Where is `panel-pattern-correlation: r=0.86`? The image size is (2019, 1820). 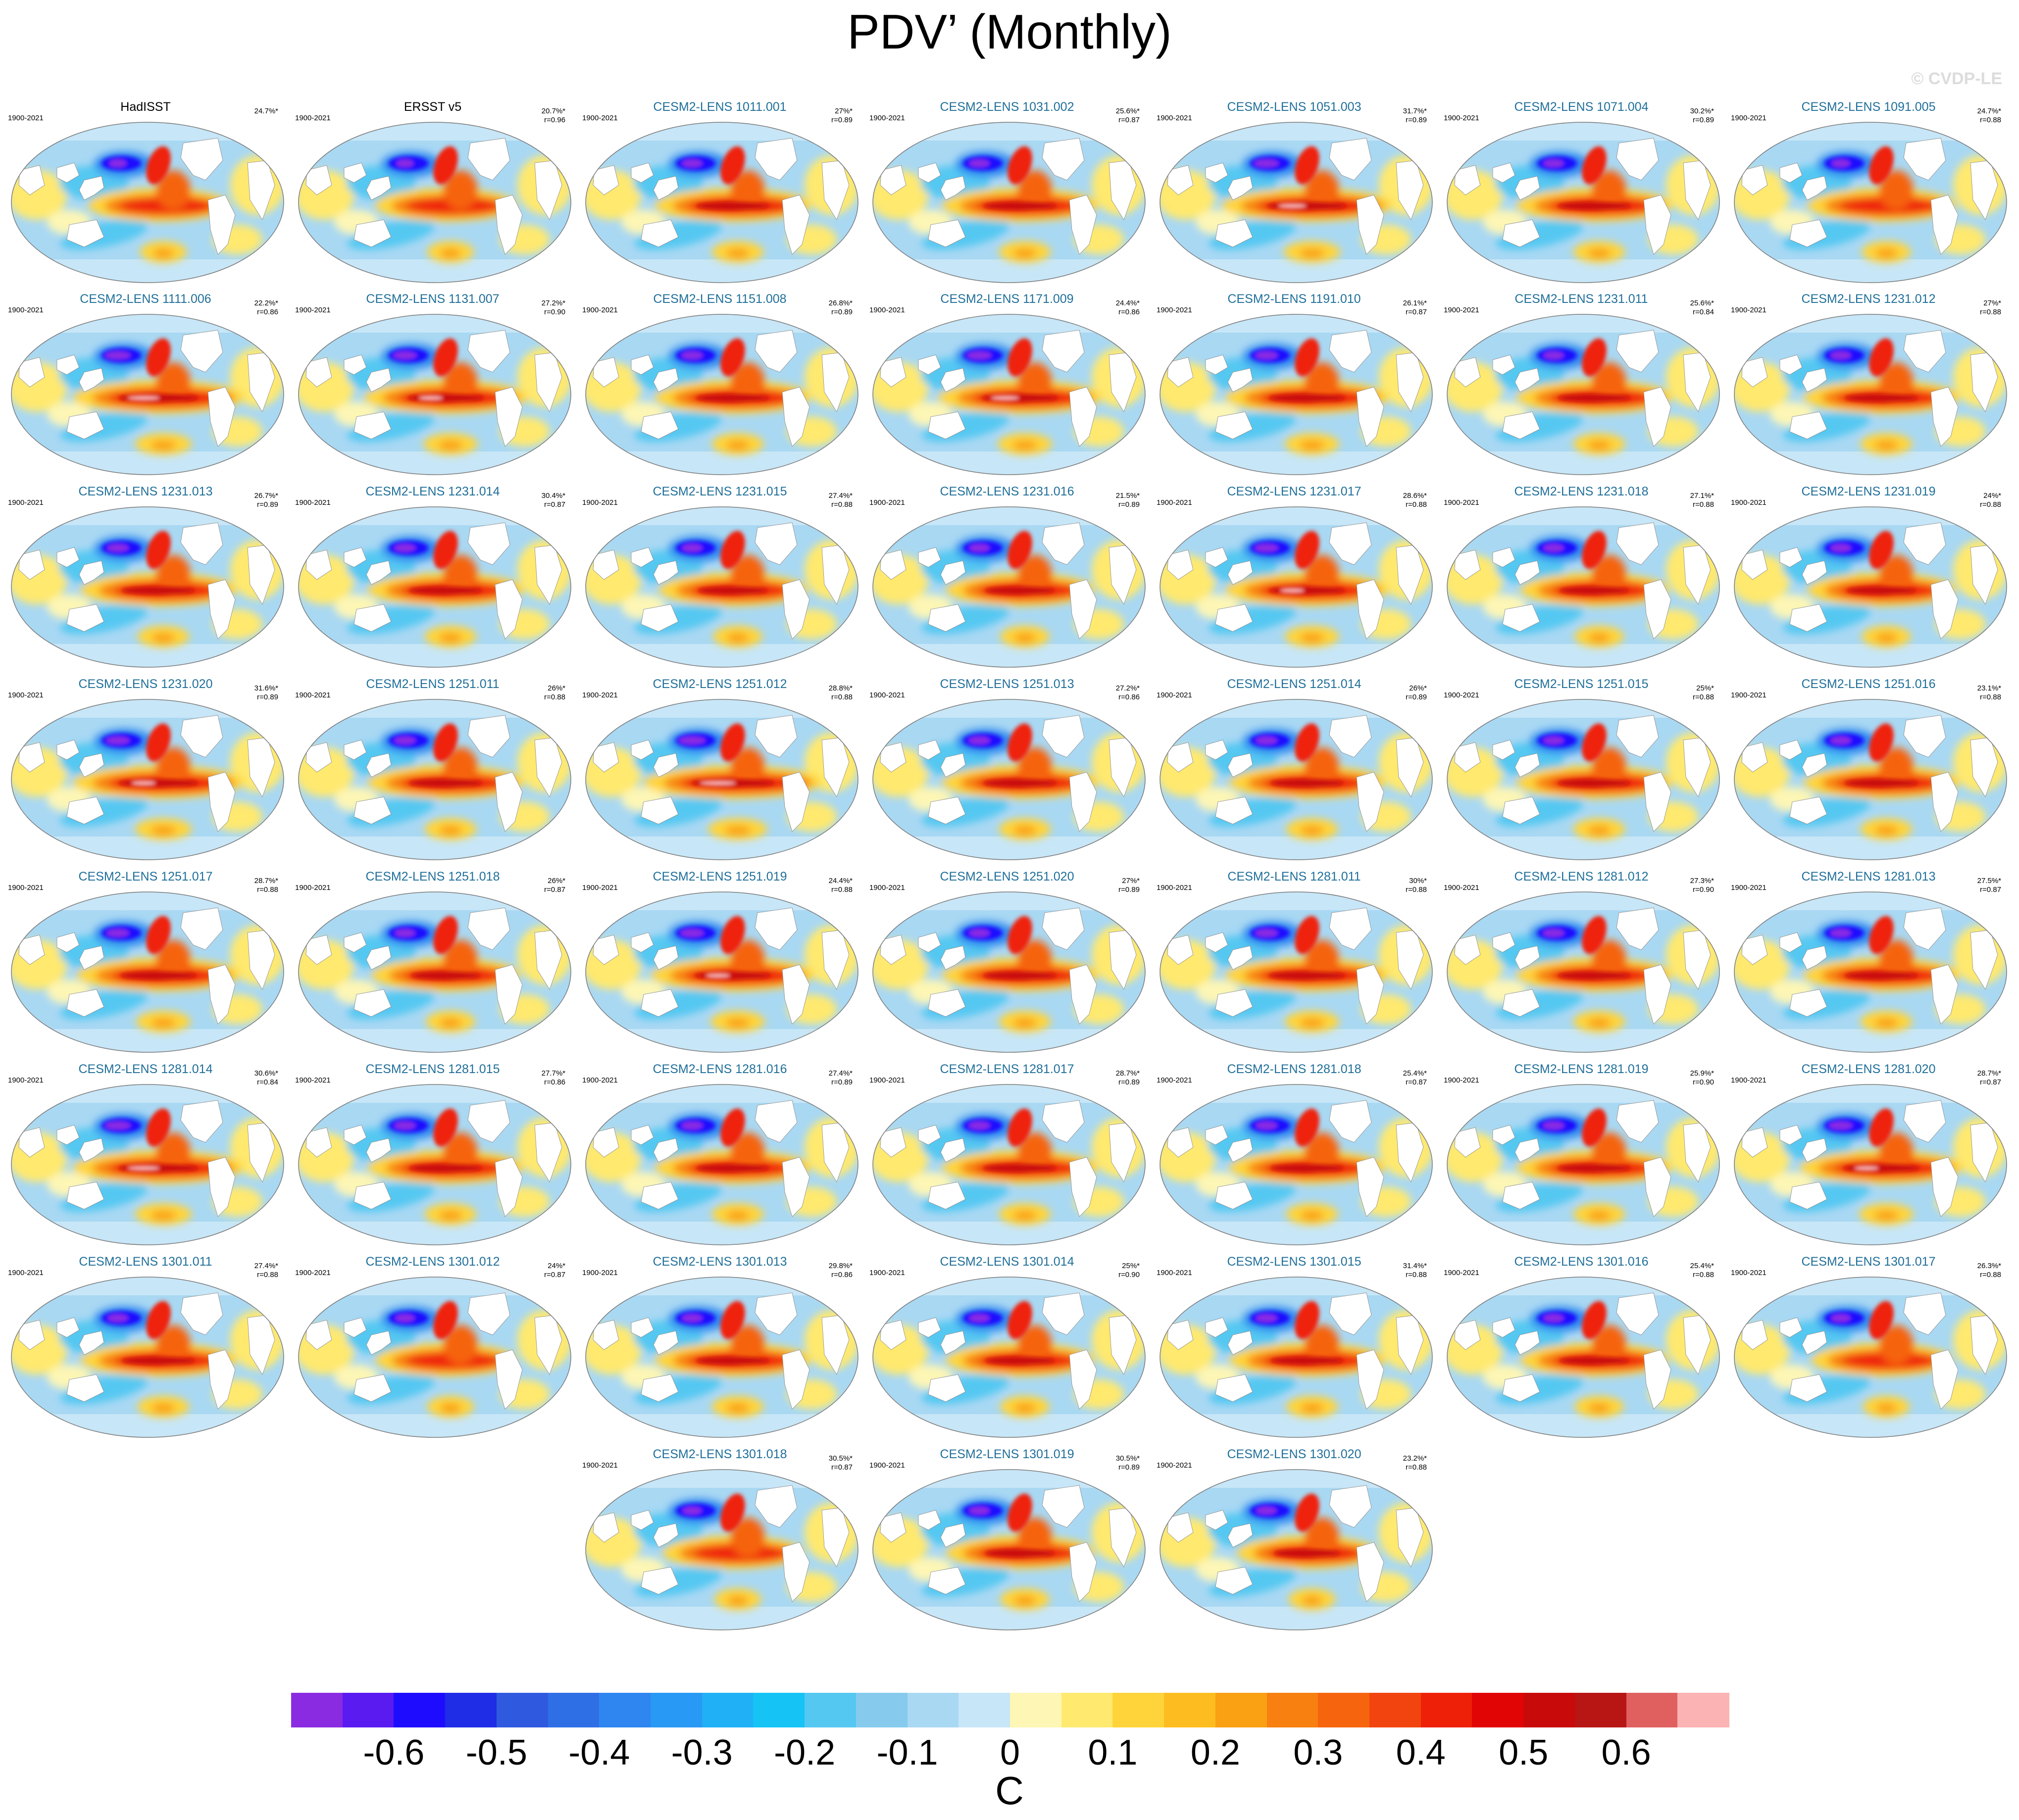
panel-pattern-correlation: r=0.86 is located at coordinates (1129, 697).